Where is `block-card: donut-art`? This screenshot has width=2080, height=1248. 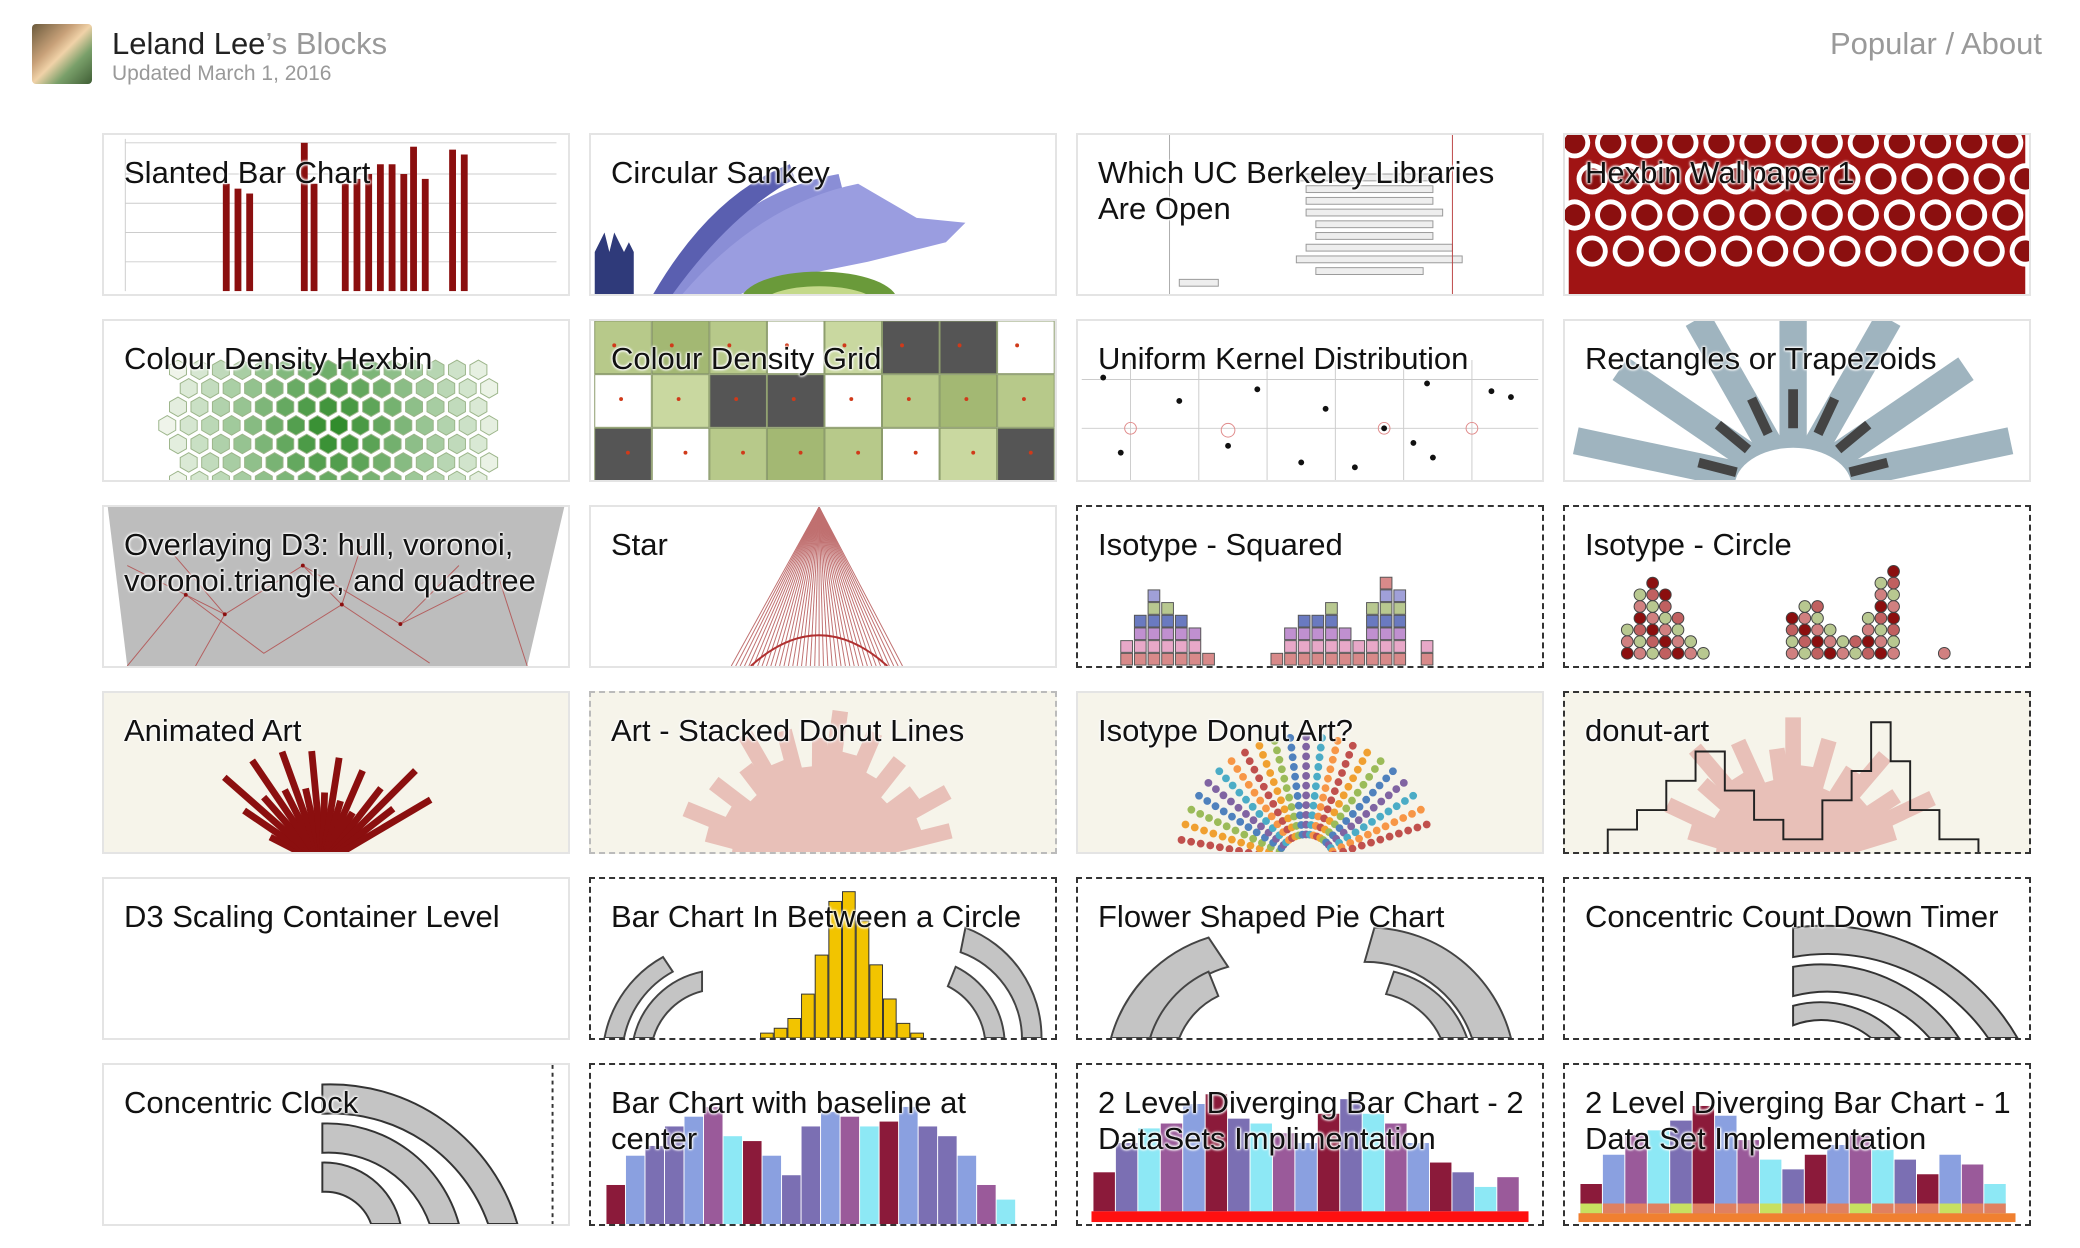 block-card: donut-art is located at coordinates (1797, 772).